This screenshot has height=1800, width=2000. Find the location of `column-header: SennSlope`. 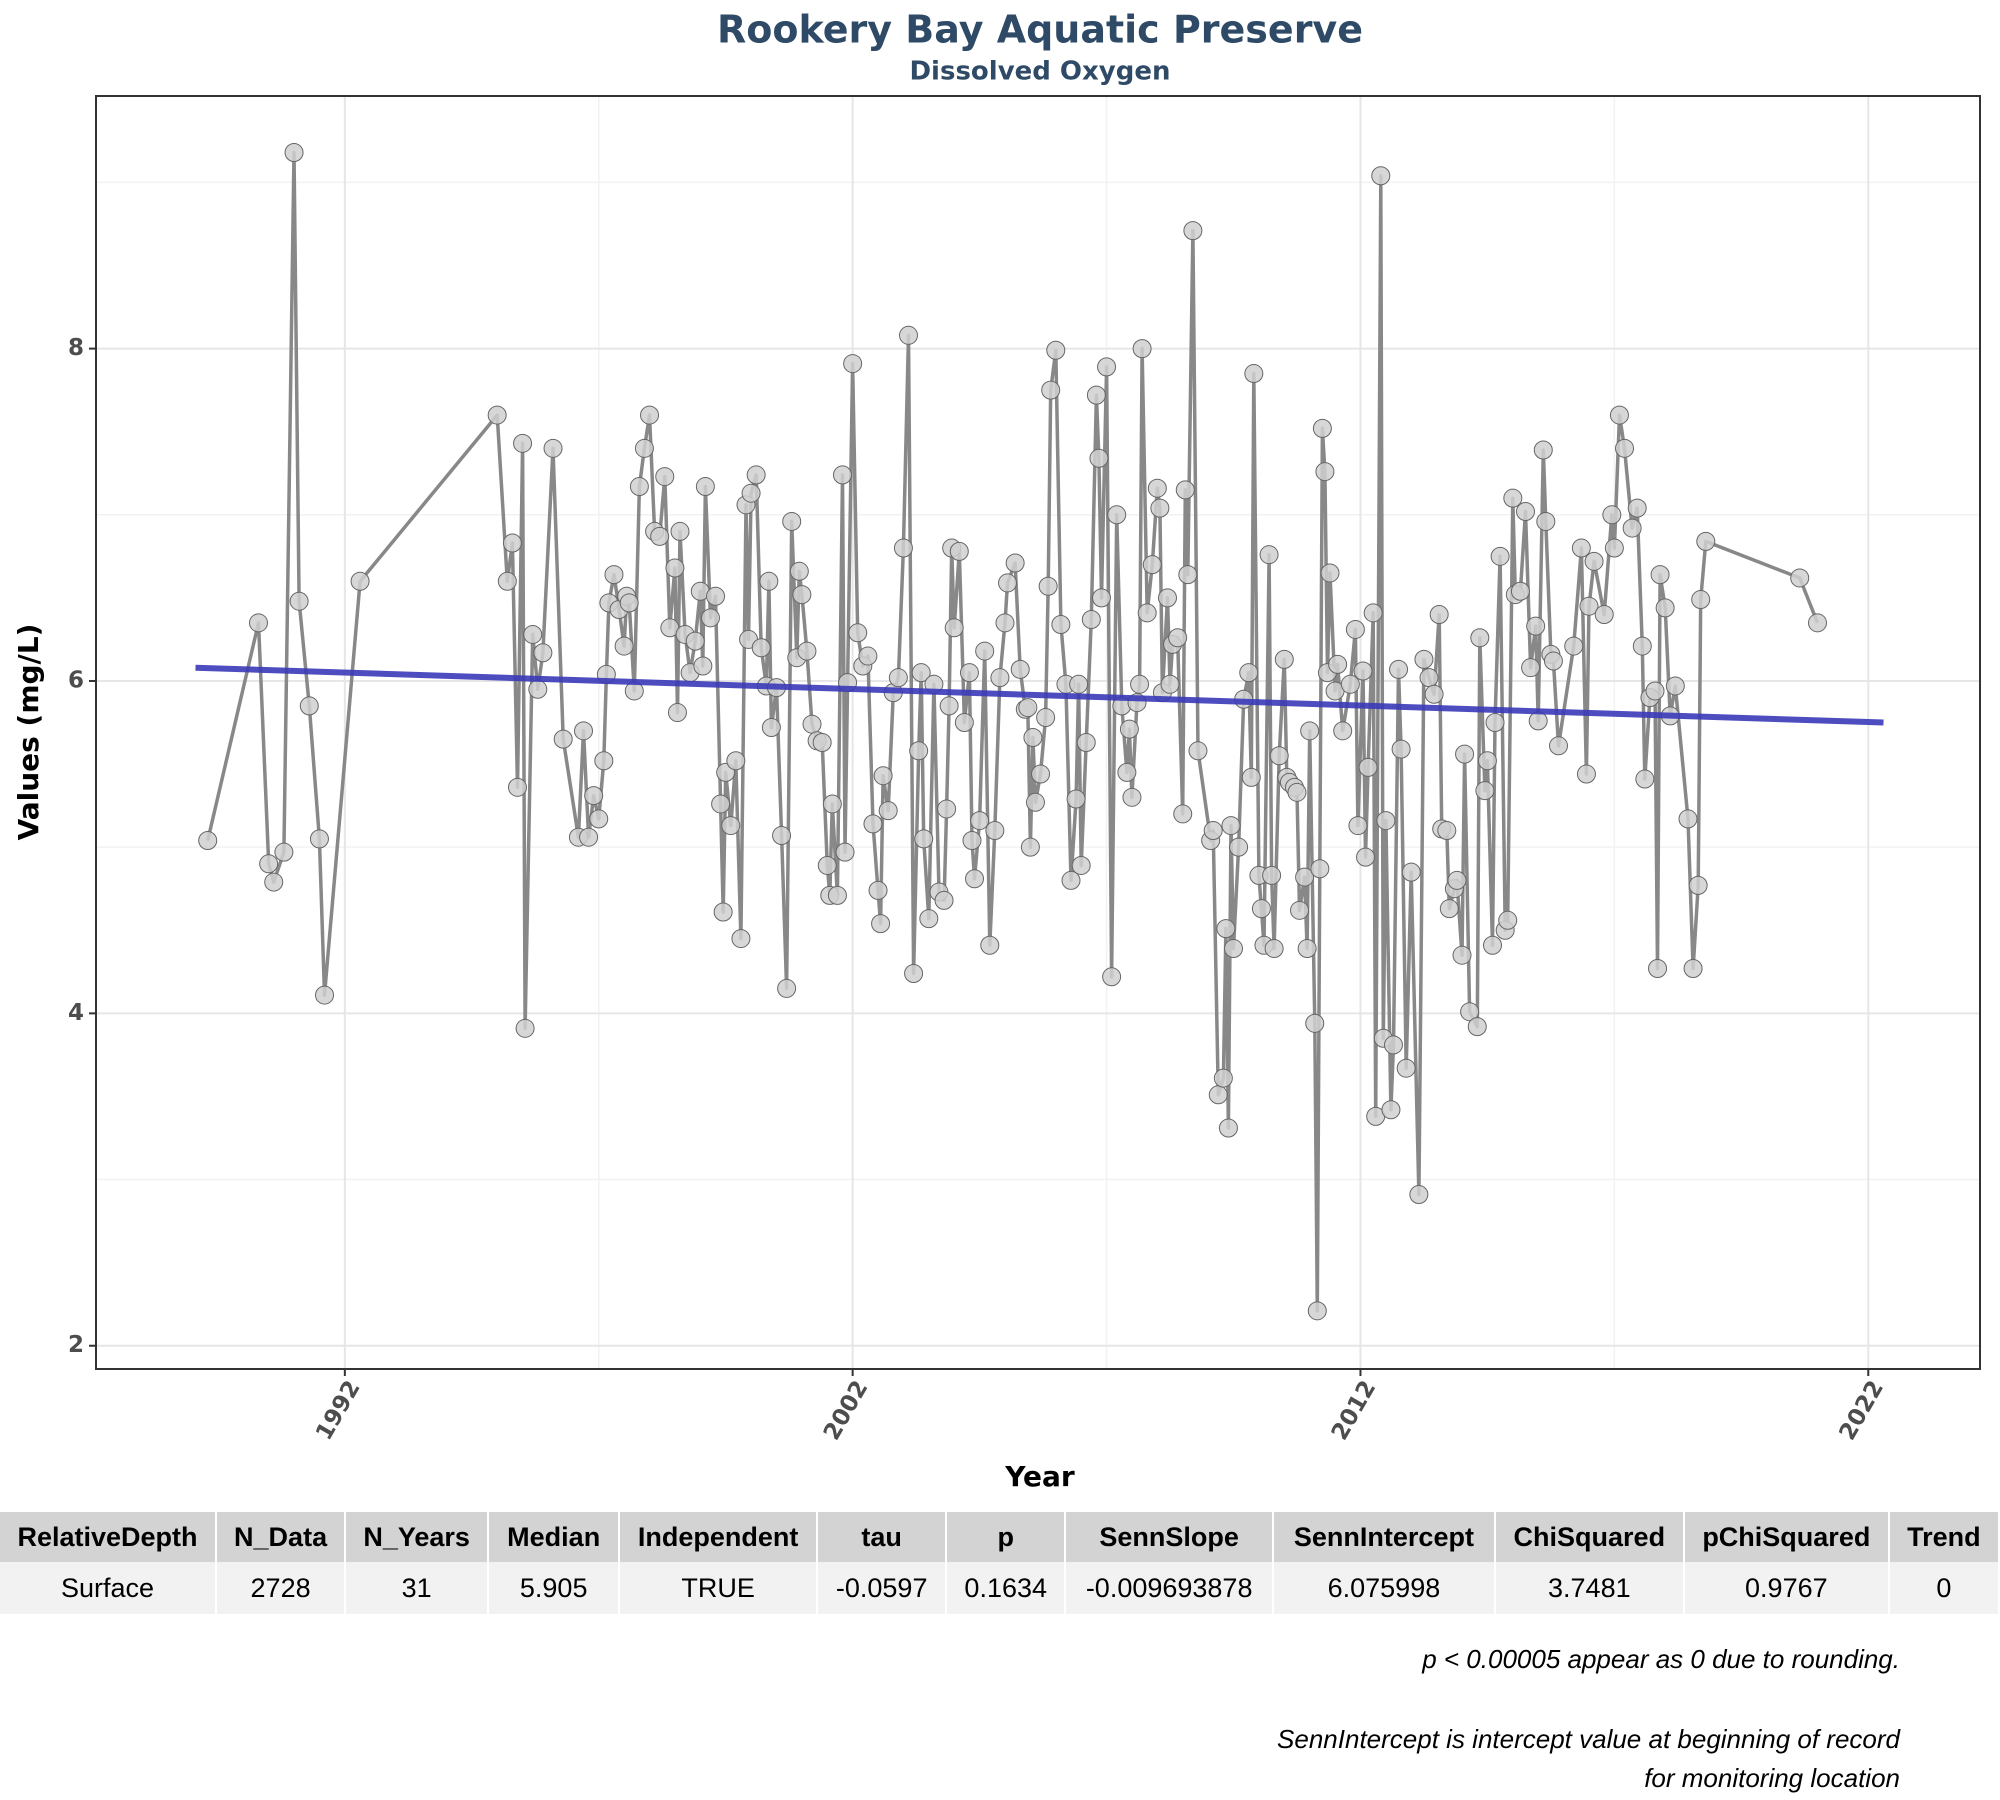

column-header: SennSlope is located at coordinates (1170, 1537).